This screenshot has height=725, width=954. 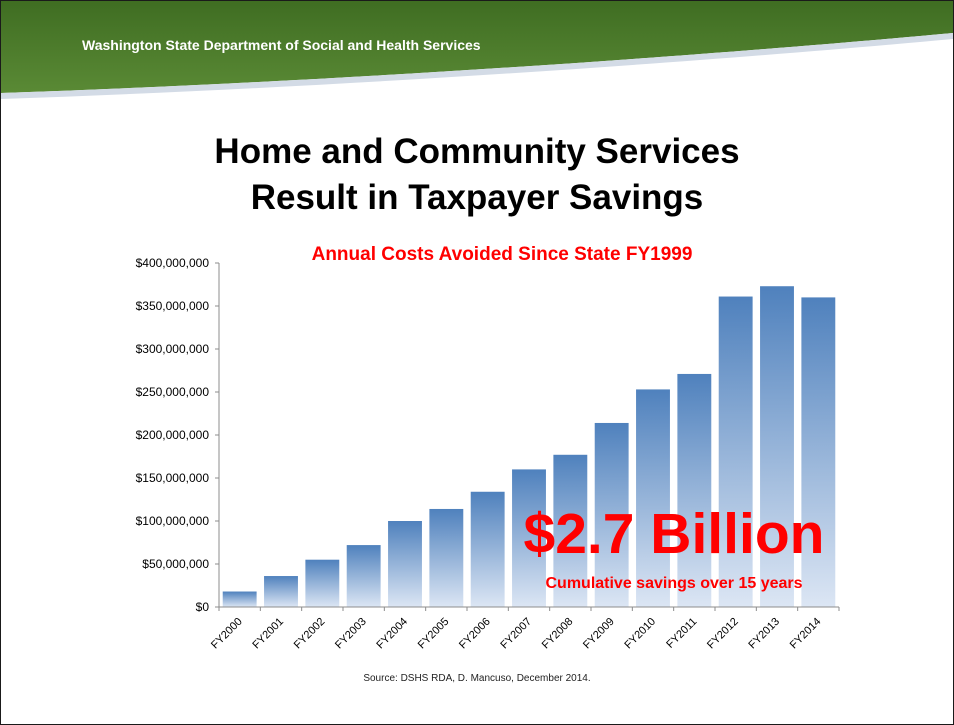 I want to click on cumulative-savings-caption: Cumulative savings over 15 years, so click(x=674, y=583).